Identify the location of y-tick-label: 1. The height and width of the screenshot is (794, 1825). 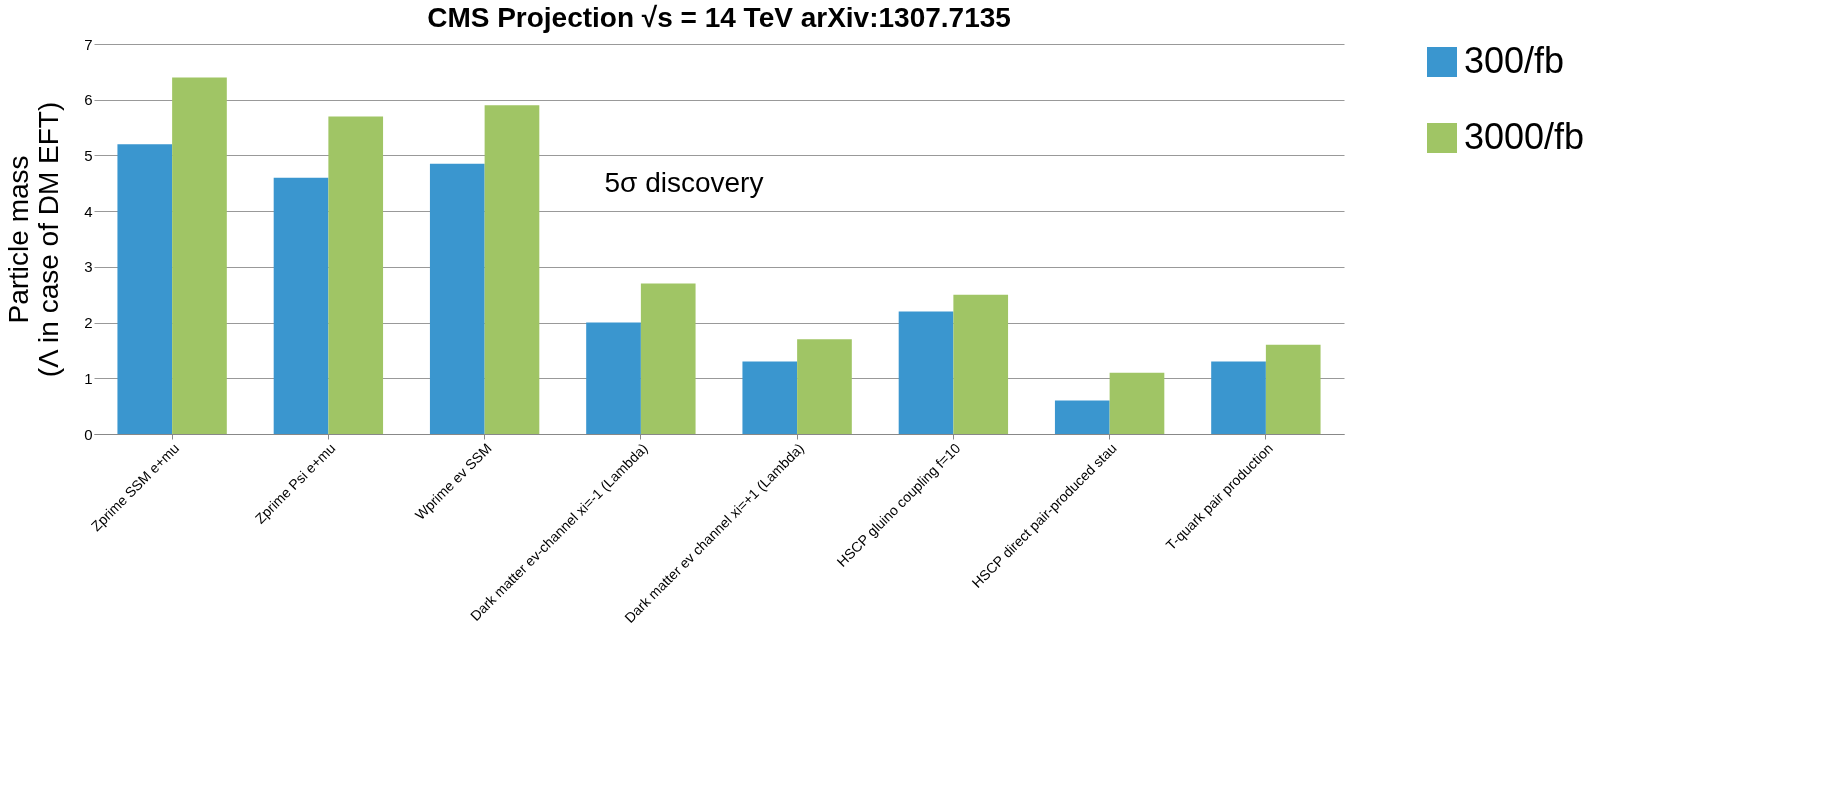
(88, 378).